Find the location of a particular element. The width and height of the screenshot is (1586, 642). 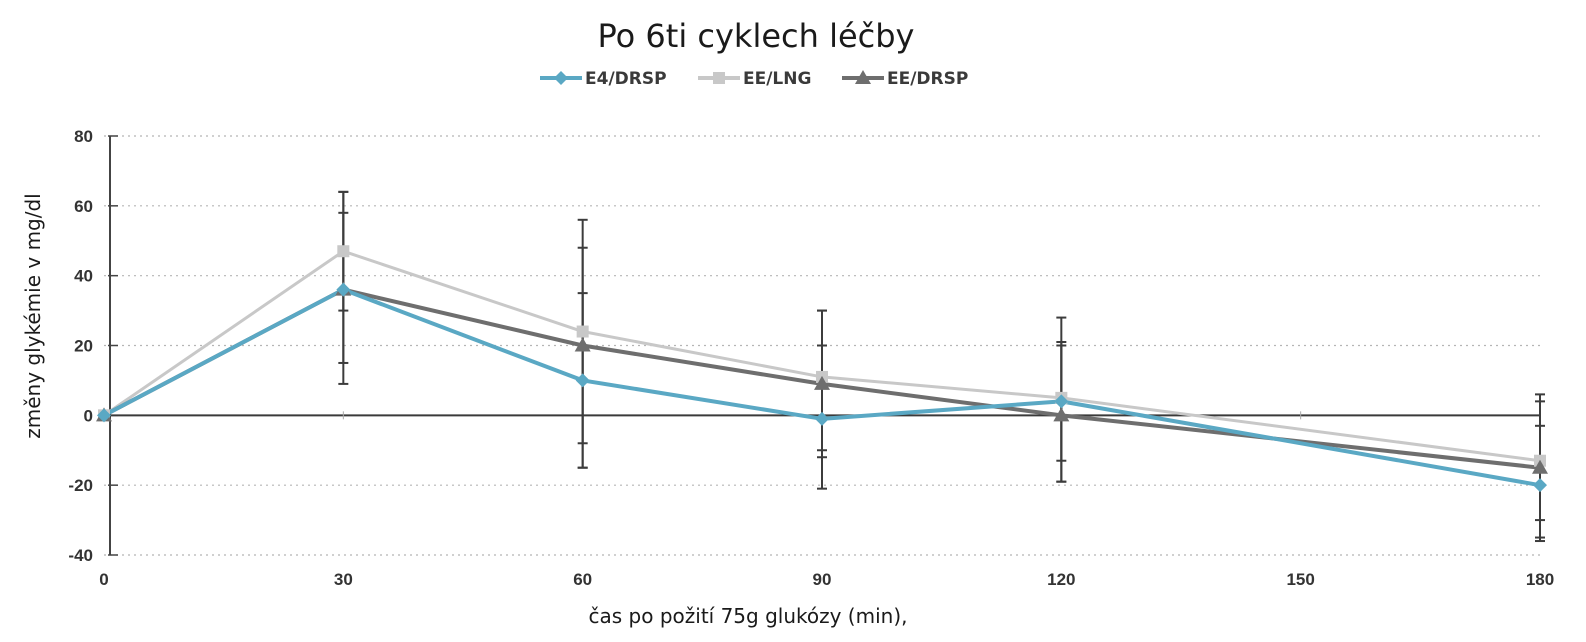

legend-label-2: EE/LNG is located at coordinates (777, 79).